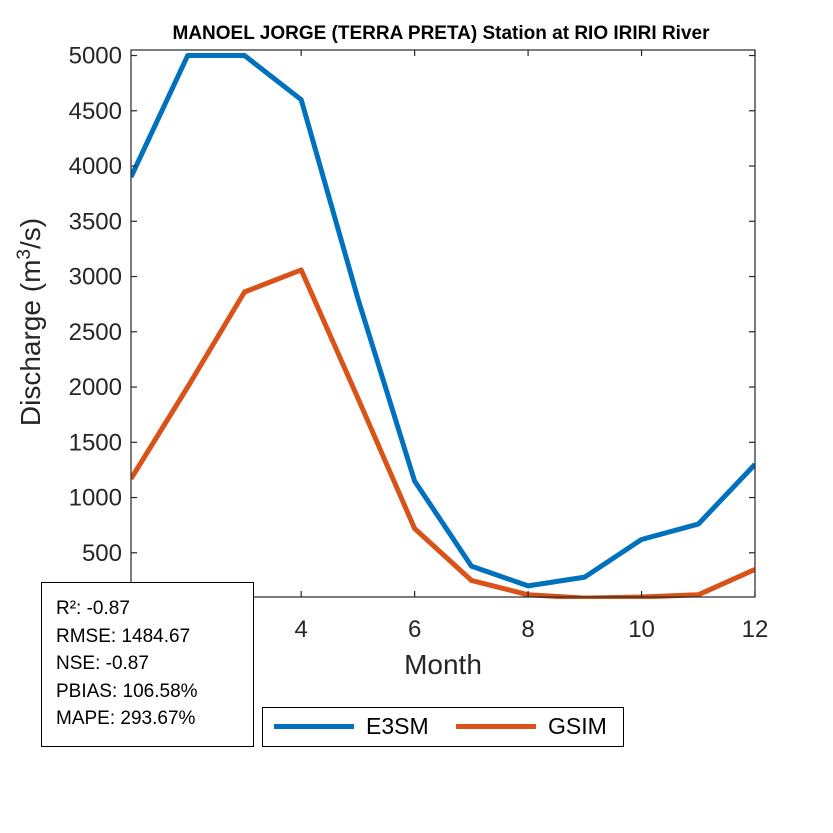 The width and height of the screenshot is (833, 833). What do you see at coordinates (95, 387) in the screenshot?
I see `y-tick-label: 2000` at bounding box center [95, 387].